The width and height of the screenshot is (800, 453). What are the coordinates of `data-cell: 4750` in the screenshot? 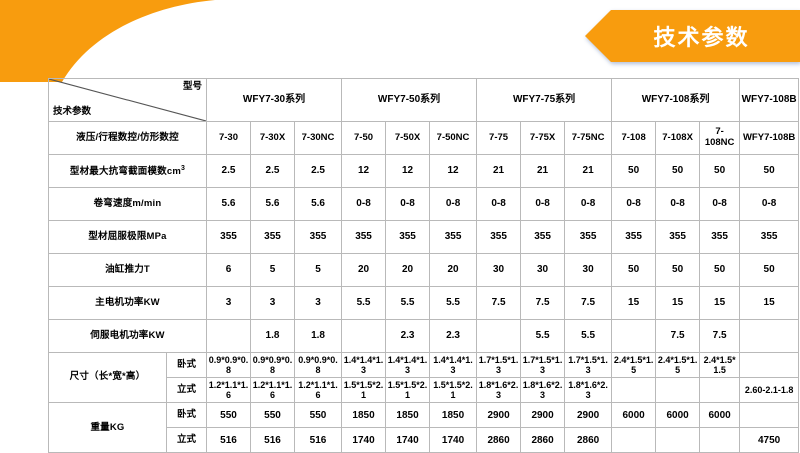 It's located at (769, 440).